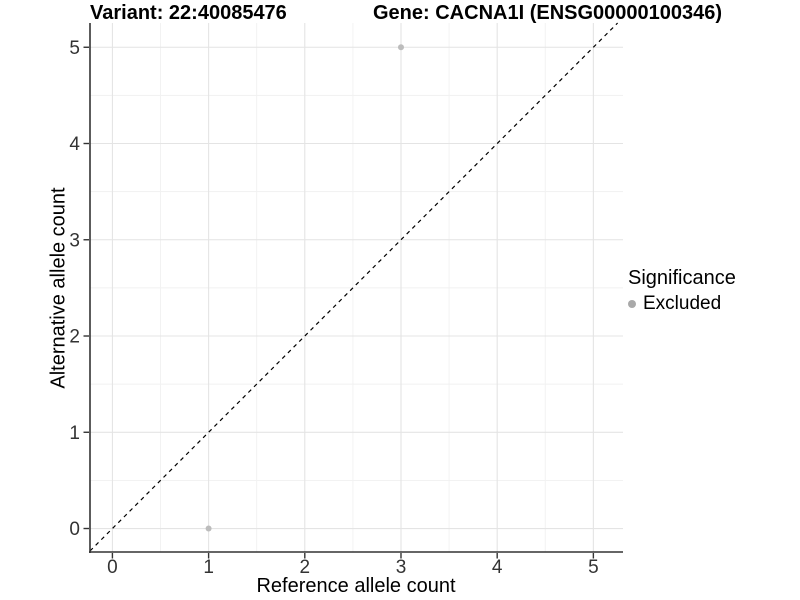 The image size is (800, 600). Describe the element at coordinates (401, 567) in the screenshot. I see `x-tick-label: 3` at that location.